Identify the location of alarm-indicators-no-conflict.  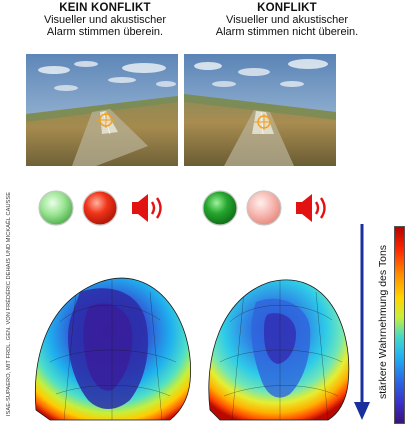
(100, 208).